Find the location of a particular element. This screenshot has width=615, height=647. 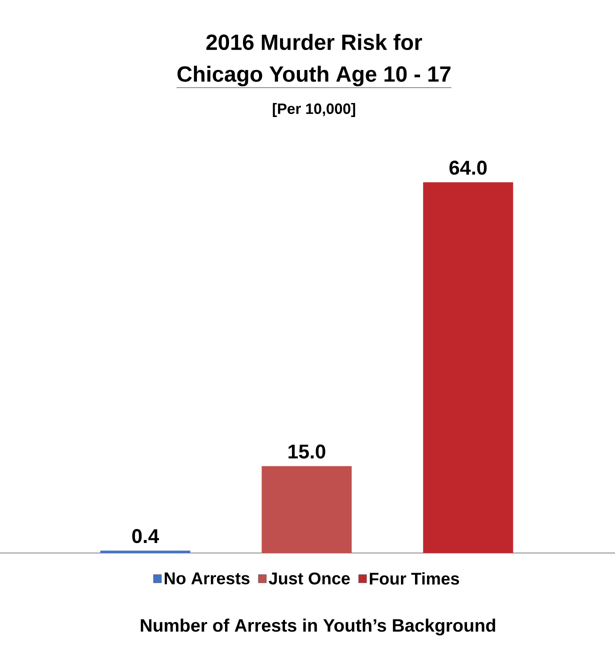

legend-label: Just Once is located at coordinates (309, 578).